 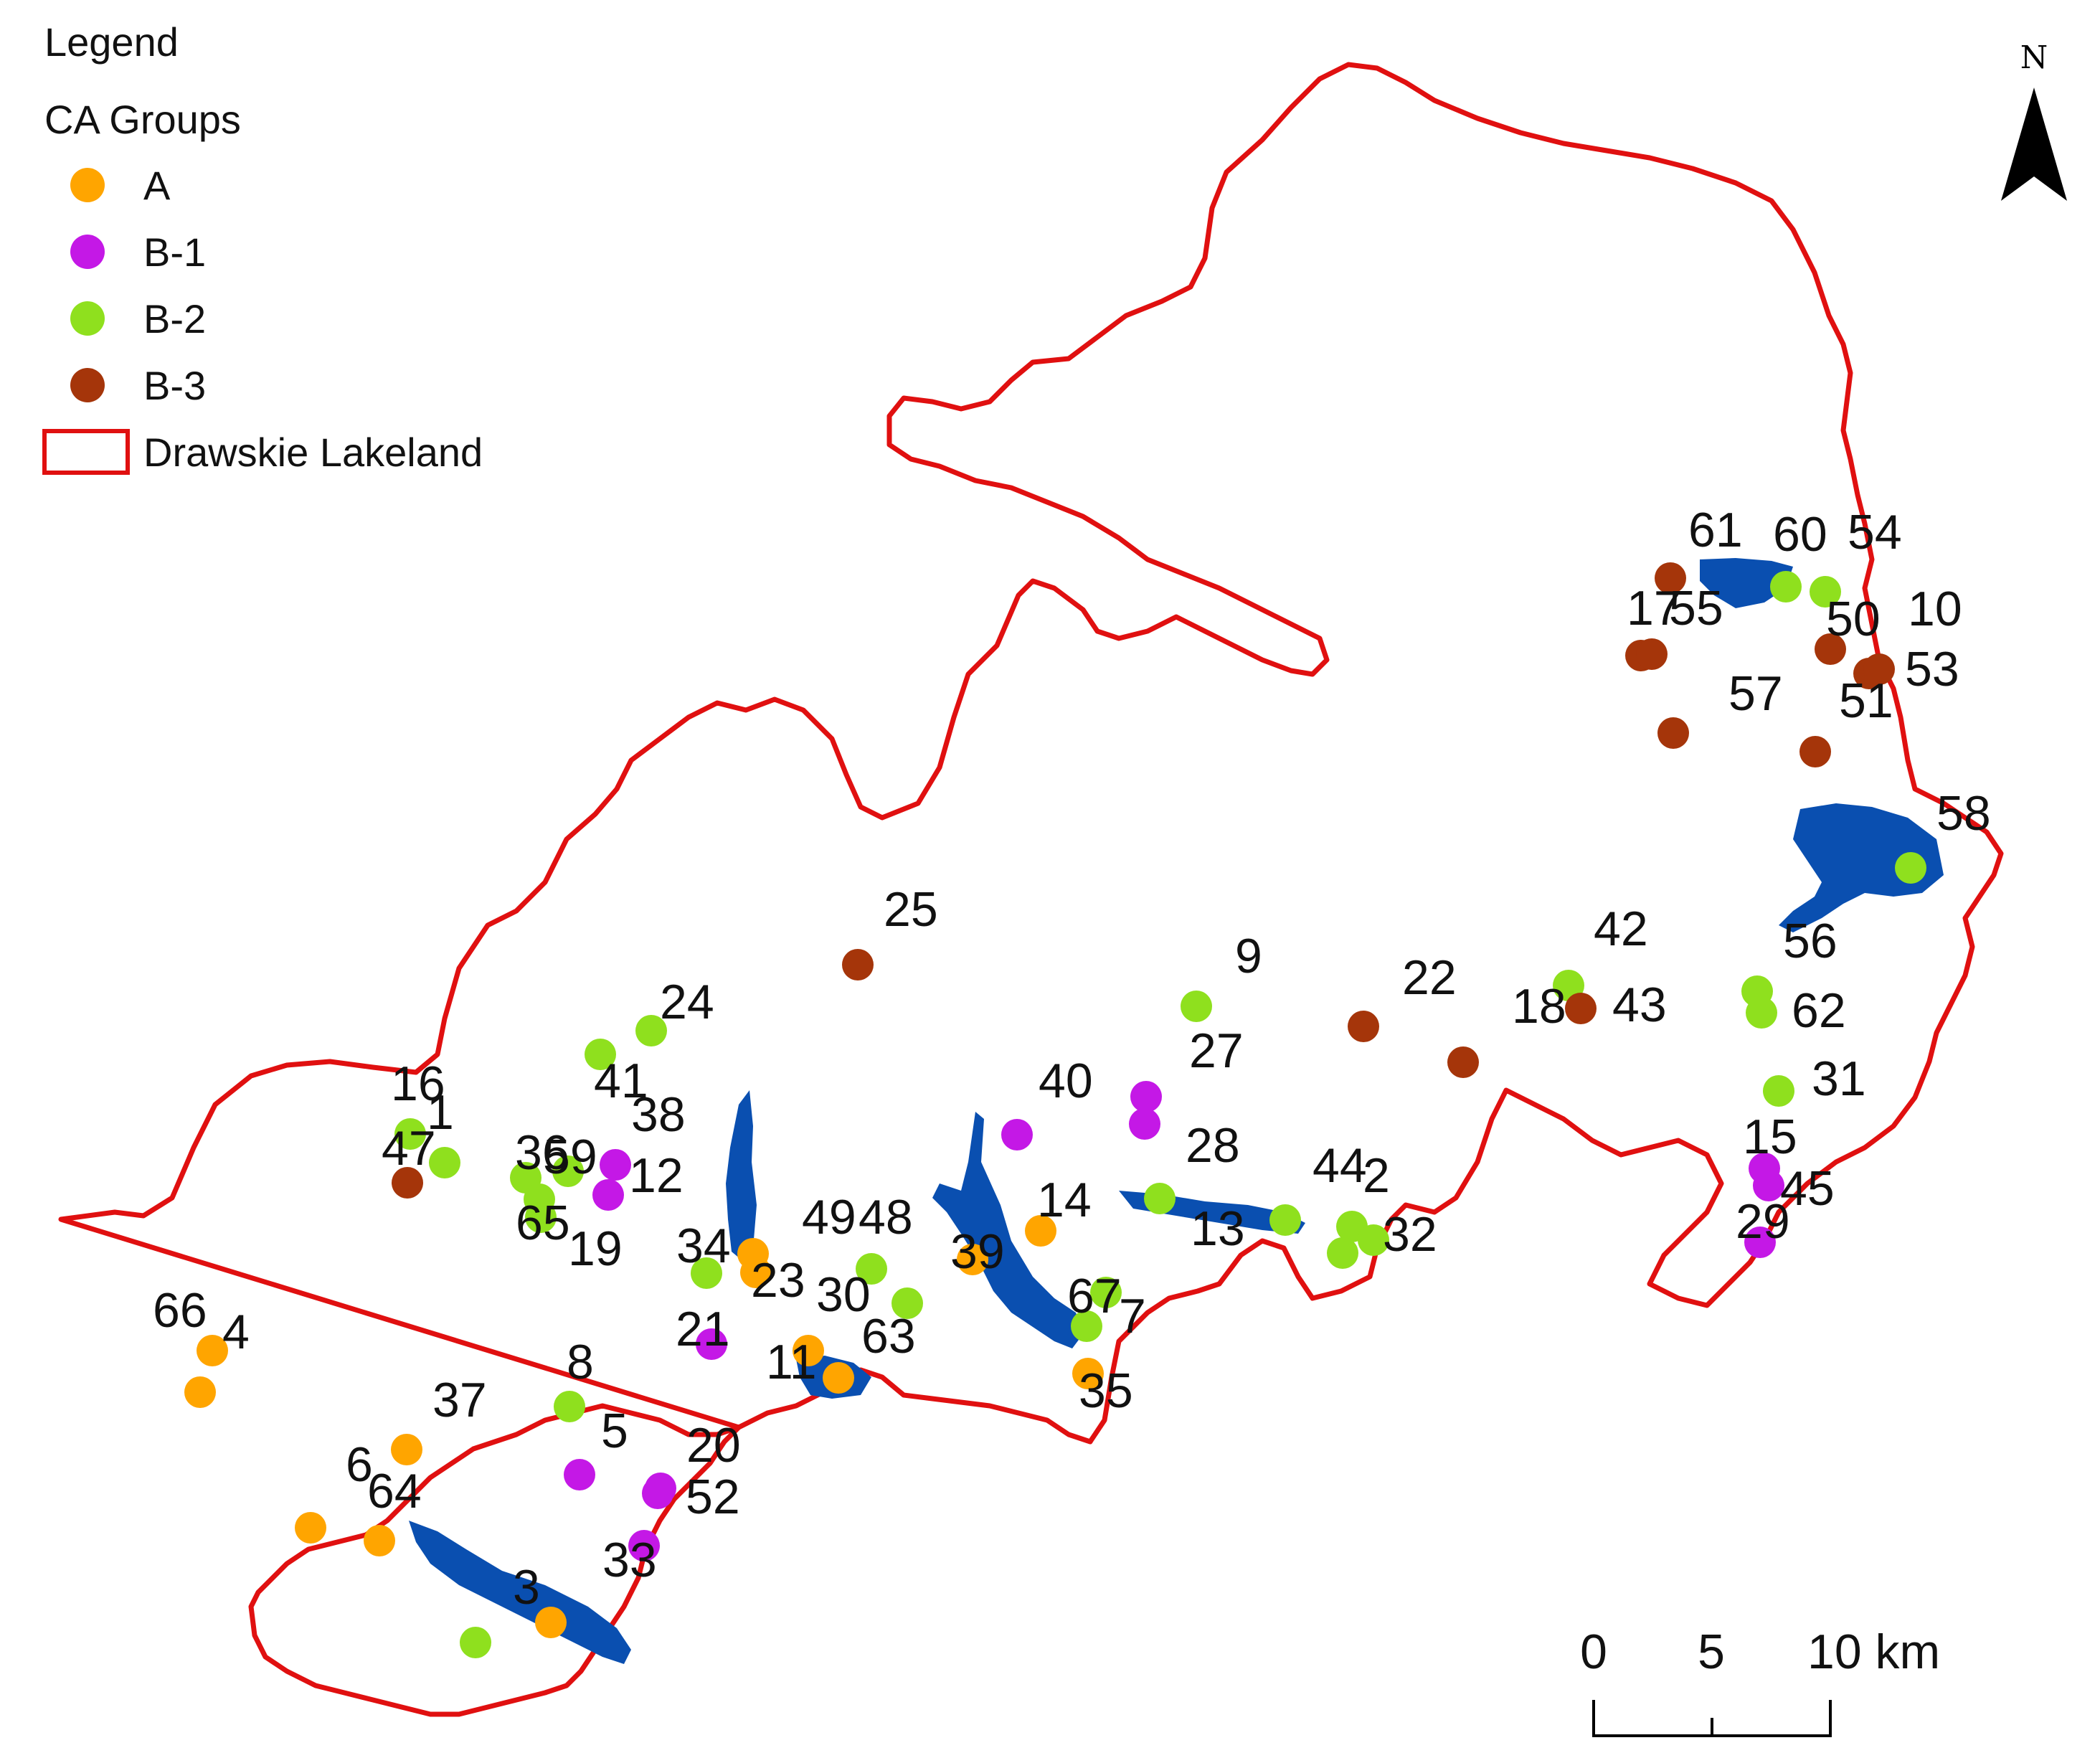 What do you see at coordinates (829, 1217) in the screenshot?
I see `site-label-49: 49` at bounding box center [829, 1217].